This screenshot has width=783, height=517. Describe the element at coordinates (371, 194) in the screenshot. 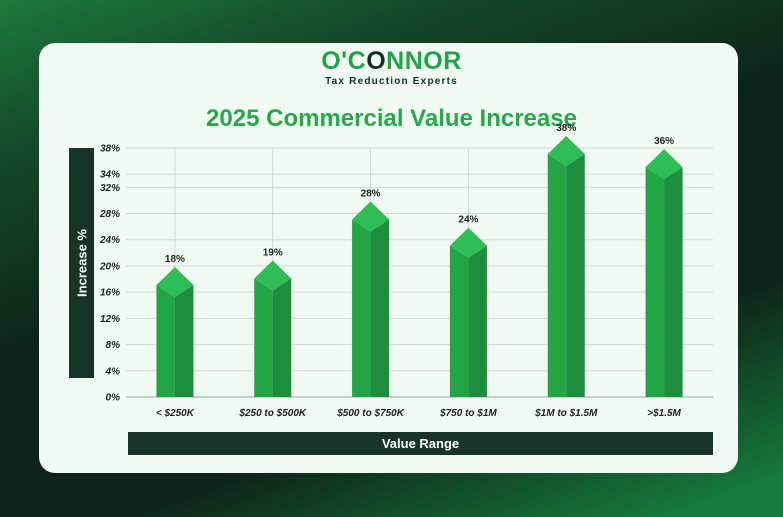

I see `data-label: 28%` at that location.